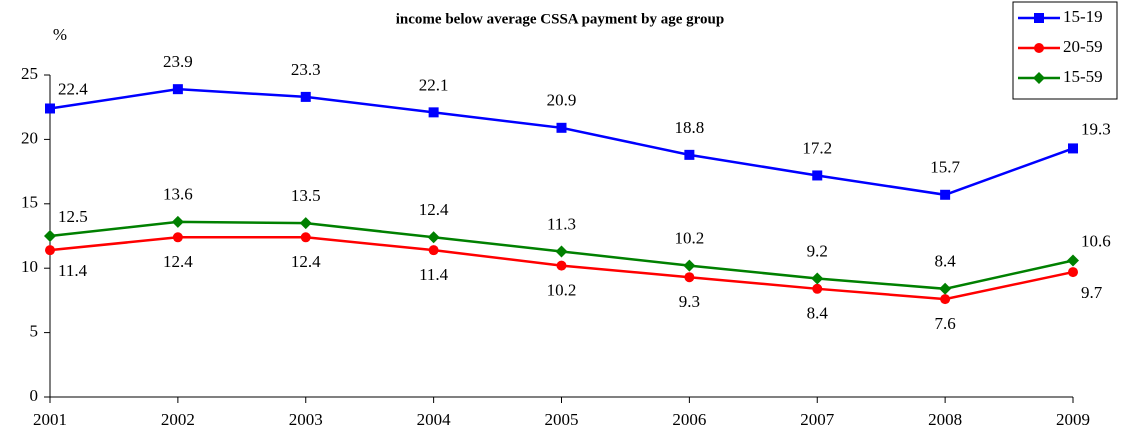 The height and width of the screenshot is (438, 1121). What do you see at coordinates (1096, 128) in the screenshot?
I see `data-label: 19.3` at bounding box center [1096, 128].